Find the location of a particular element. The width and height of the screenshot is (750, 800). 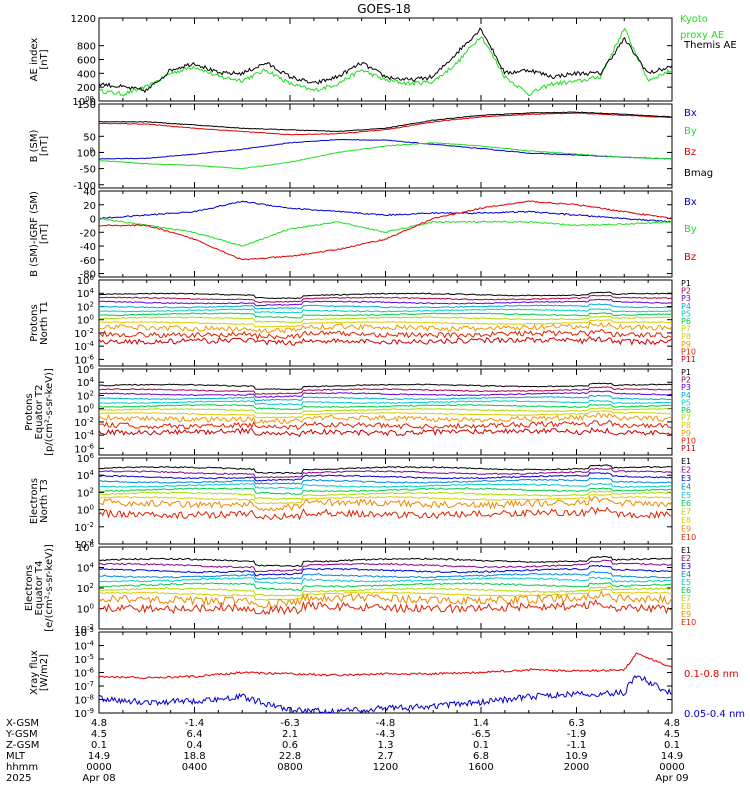

legend-label: Bx is located at coordinates (690, 113).